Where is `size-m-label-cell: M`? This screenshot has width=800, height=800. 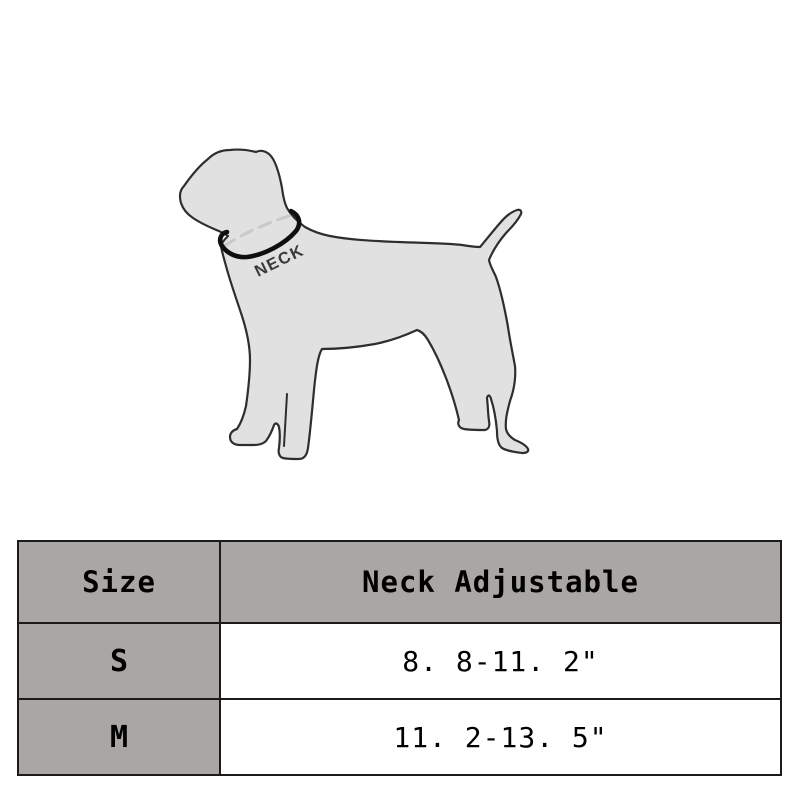
size-m-label-cell: M is located at coordinates (119, 737).